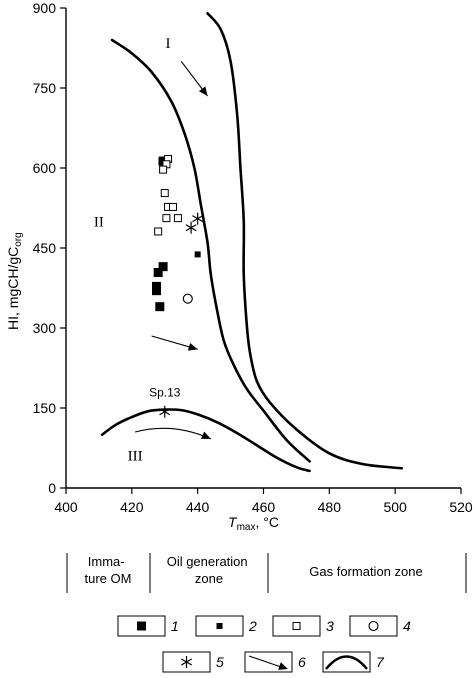 This screenshot has height=678, width=474. Describe the element at coordinates (330, 507) in the screenshot. I see `x-tick-label: 480` at that location.